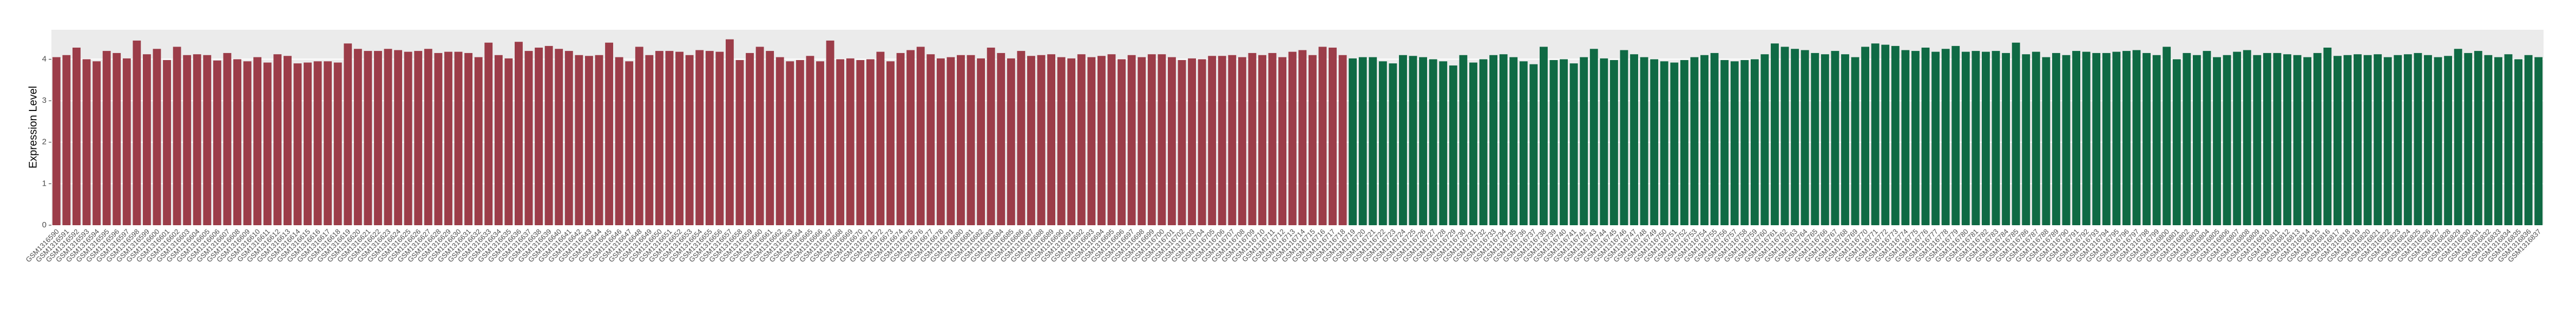 The image size is (2576, 314). I want to click on y-tick-label: 0, so click(44, 225).